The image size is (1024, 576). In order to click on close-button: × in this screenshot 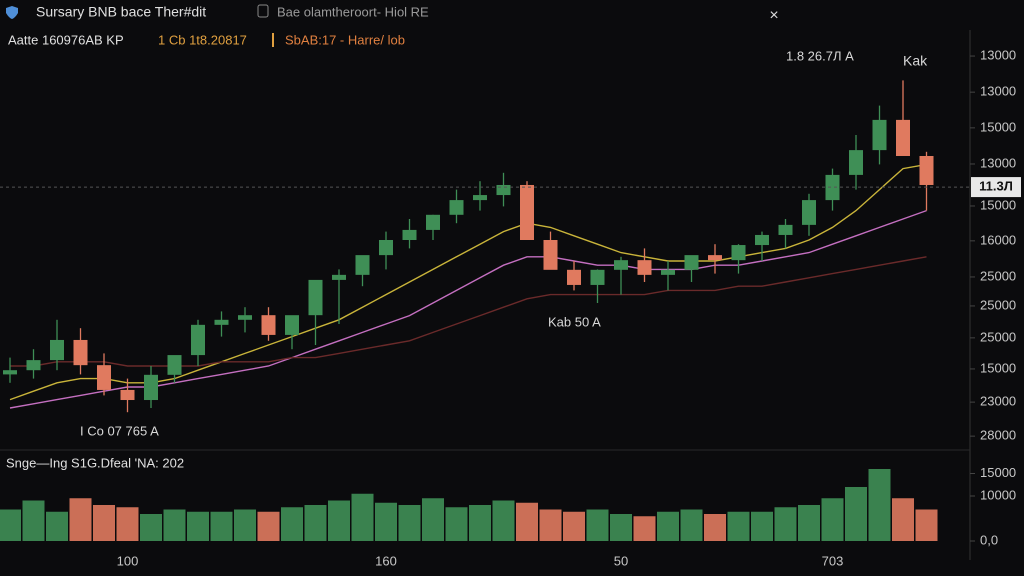, I will do `click(773, 15)`.